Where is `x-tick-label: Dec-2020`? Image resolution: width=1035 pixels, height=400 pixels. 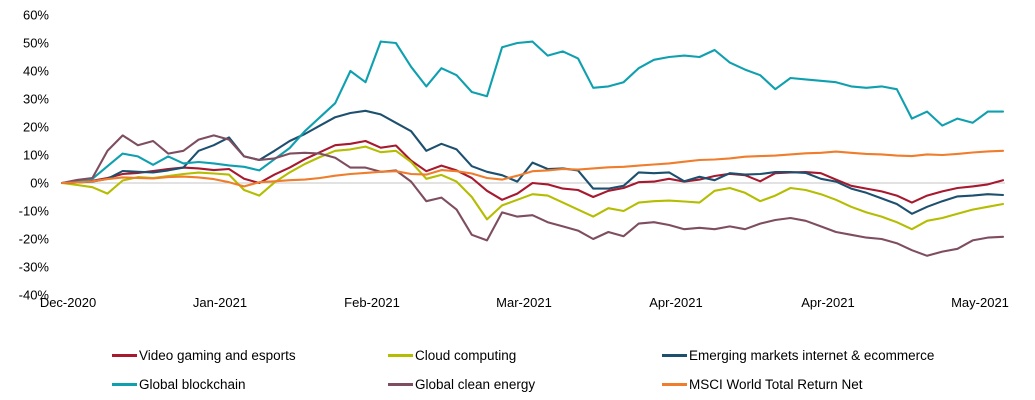 x-tick-label: Dec-2020 is located at coordinates (68, 302).